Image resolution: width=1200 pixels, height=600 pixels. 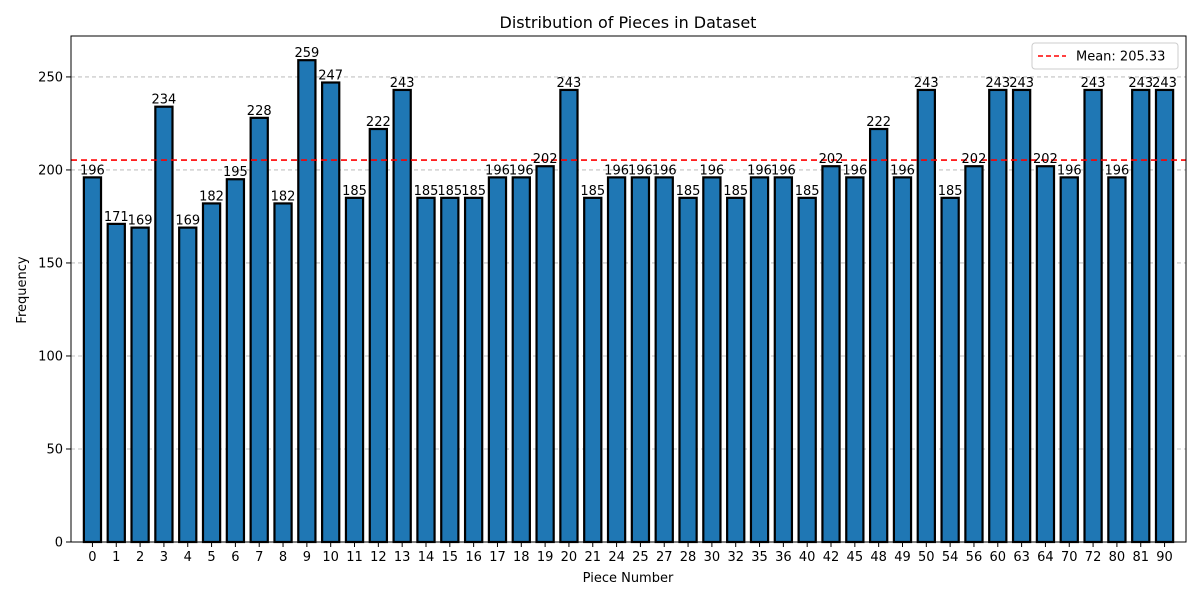 I want to click on y-tick-label: 250, so click(x=50, y=77).